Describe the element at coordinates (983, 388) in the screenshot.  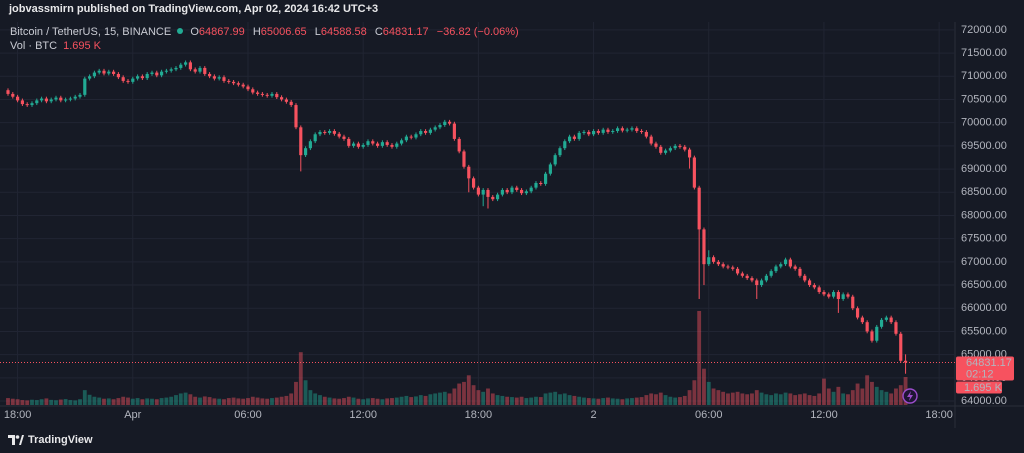
I see `volume-tag-label: 1.695 K` at that location.